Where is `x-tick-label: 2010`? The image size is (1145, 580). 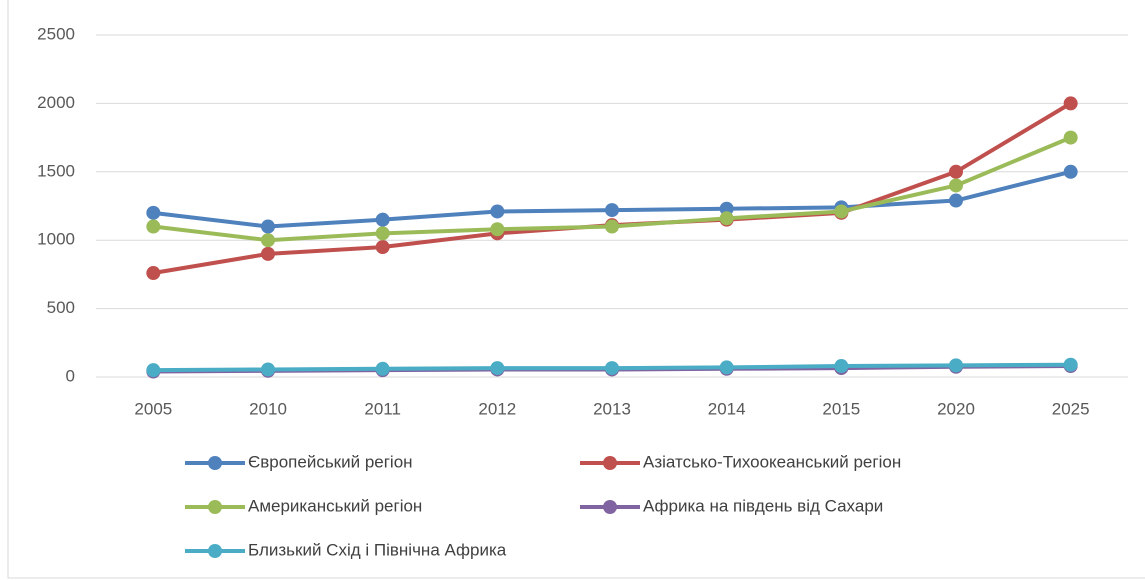
x-tick-label: 2010 is located at coordinates (268, 408).